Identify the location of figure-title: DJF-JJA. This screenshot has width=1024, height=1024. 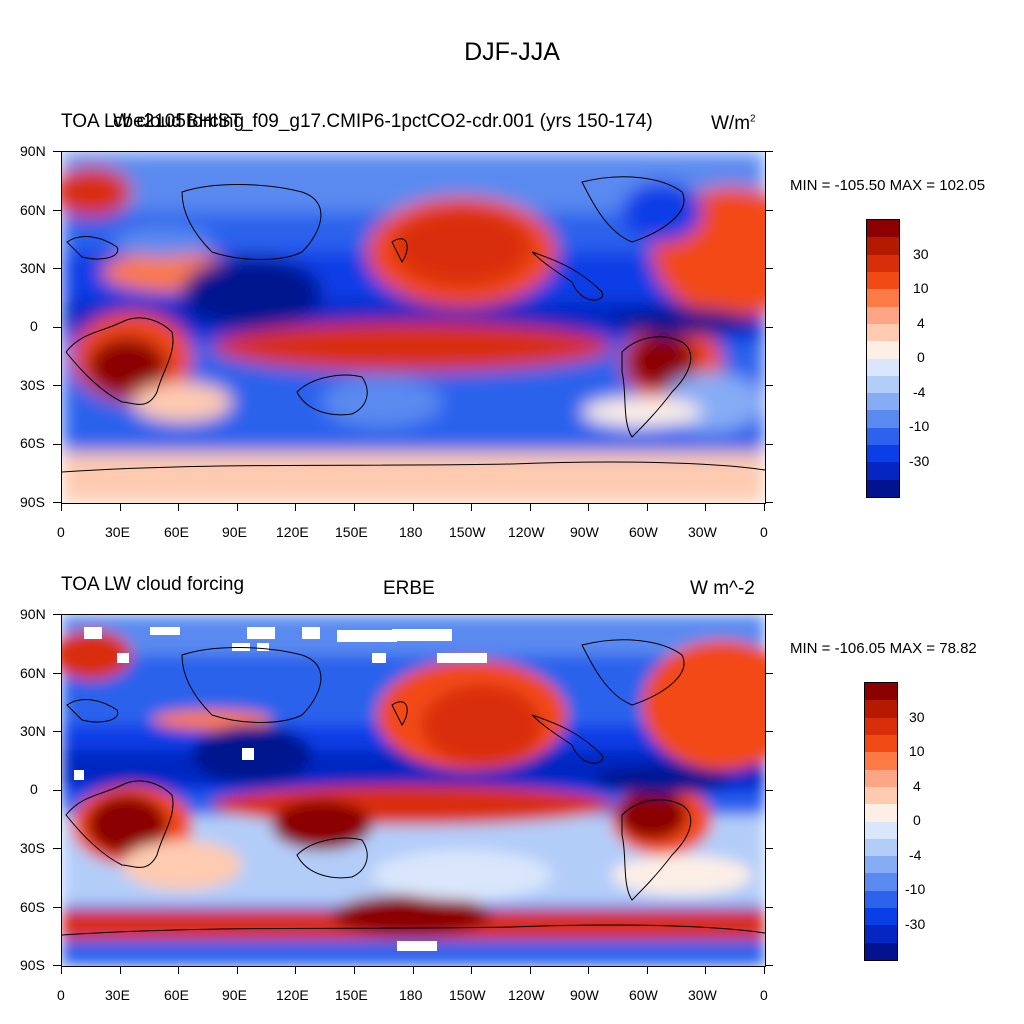
(512, 52).